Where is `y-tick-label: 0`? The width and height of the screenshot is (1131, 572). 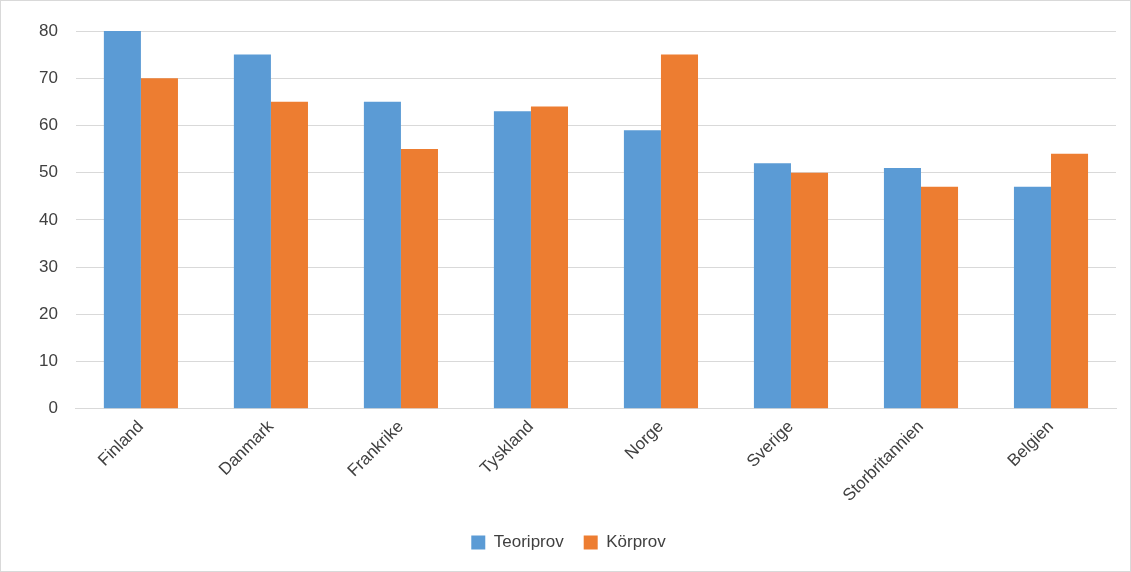
y-tick-label: 0 is located at coordinates (53, 408).